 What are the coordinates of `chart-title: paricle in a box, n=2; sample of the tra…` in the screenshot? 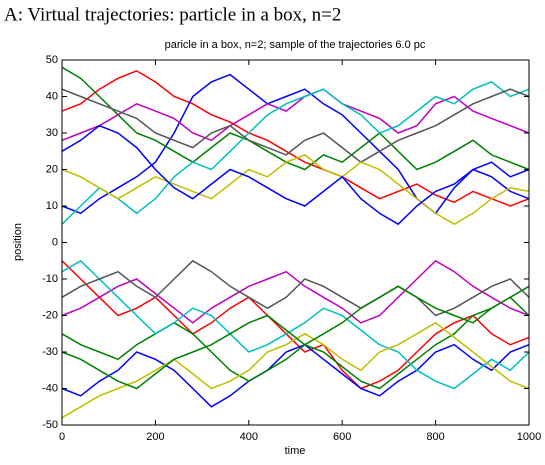 It's located at (295, 45).